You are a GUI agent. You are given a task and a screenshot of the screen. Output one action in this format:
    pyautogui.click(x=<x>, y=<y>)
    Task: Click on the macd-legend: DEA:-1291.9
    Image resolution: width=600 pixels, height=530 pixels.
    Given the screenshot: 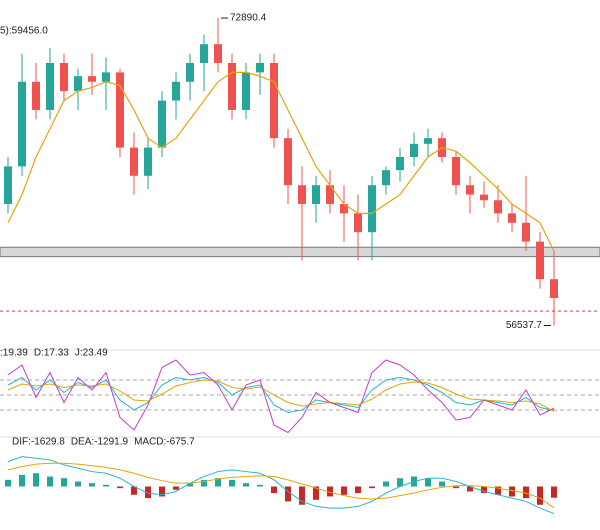 What is the action you would take?
    pyautogui.click(x=100, y=442)
    